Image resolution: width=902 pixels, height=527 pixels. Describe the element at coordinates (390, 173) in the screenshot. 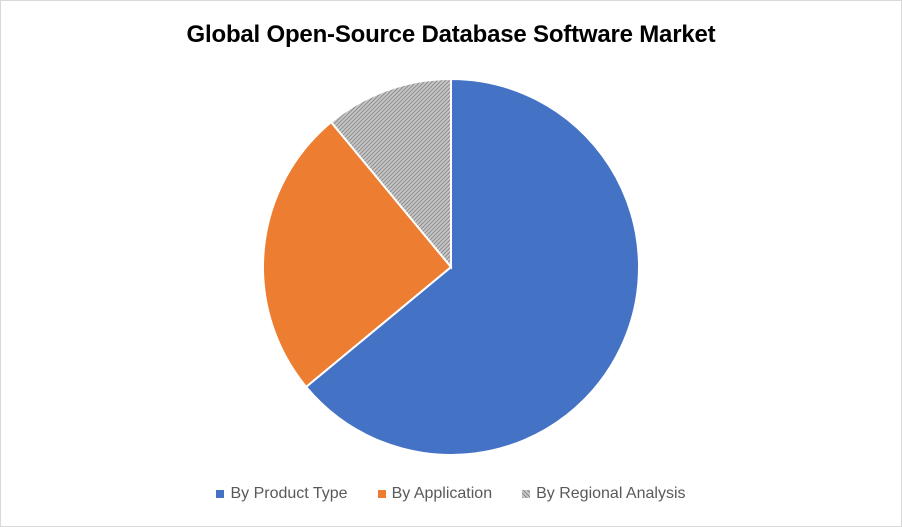

I see `pie-slice-regional-analysis` at that location.